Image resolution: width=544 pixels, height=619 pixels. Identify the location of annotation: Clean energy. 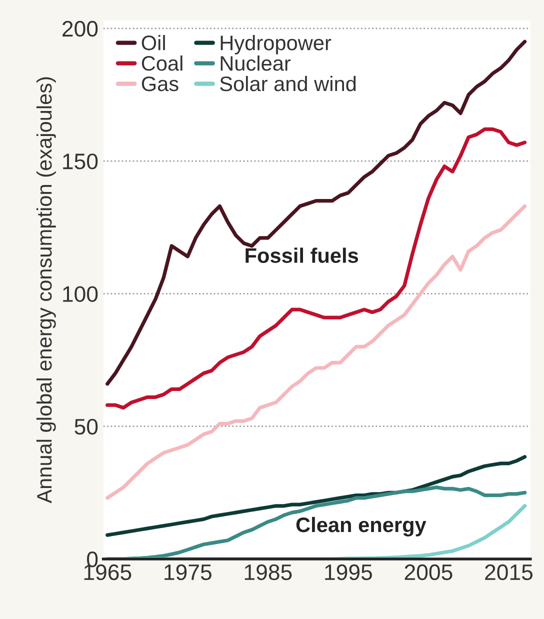
(361, 526).